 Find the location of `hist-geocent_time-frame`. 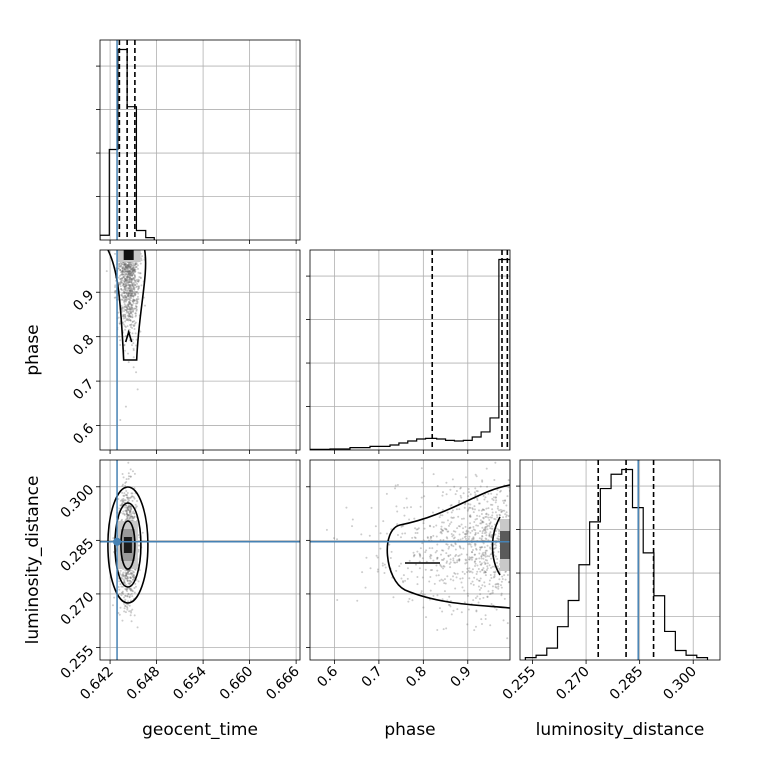

hist-geocent_time-frame is located at coordinates (200, 140).